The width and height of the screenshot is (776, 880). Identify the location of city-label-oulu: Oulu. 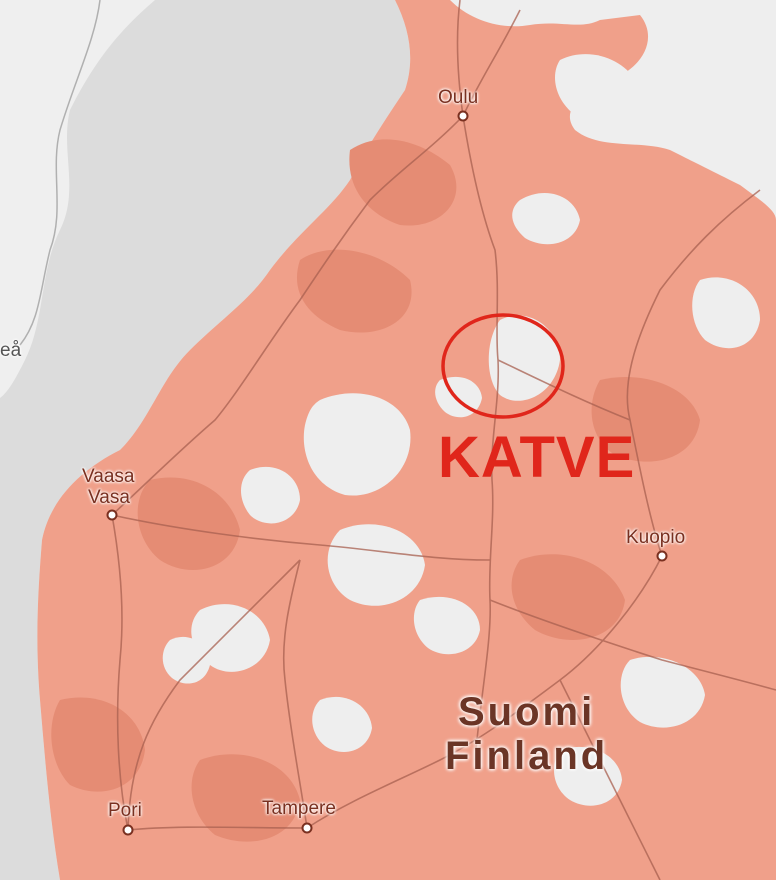
(458, 97).